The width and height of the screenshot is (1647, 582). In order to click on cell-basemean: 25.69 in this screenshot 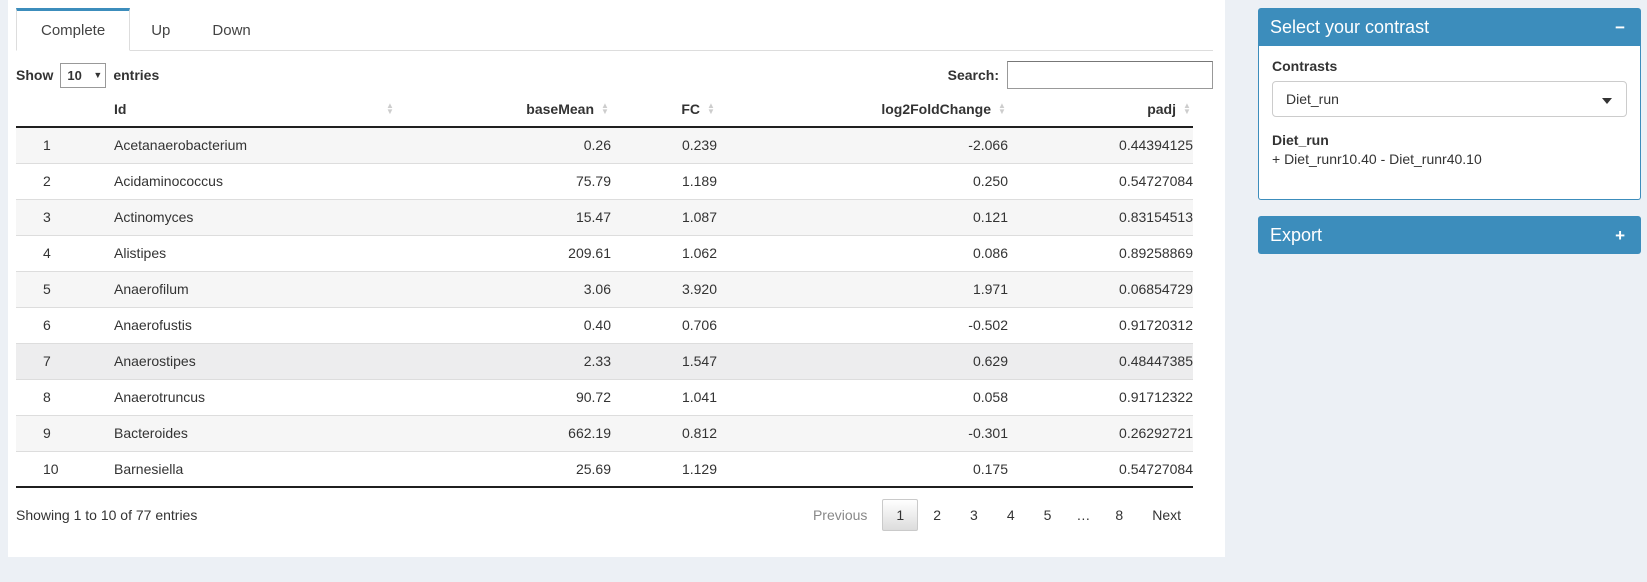, I will do `click(503, 468)`.